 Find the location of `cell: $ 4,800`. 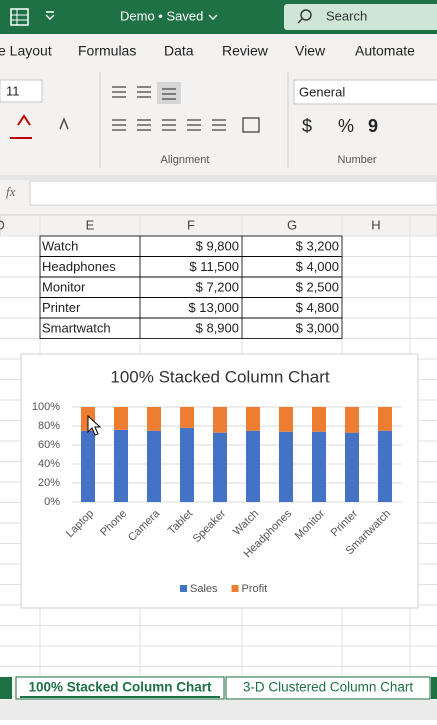

cell: $ 4,800 is located at coordinates (317, 307).